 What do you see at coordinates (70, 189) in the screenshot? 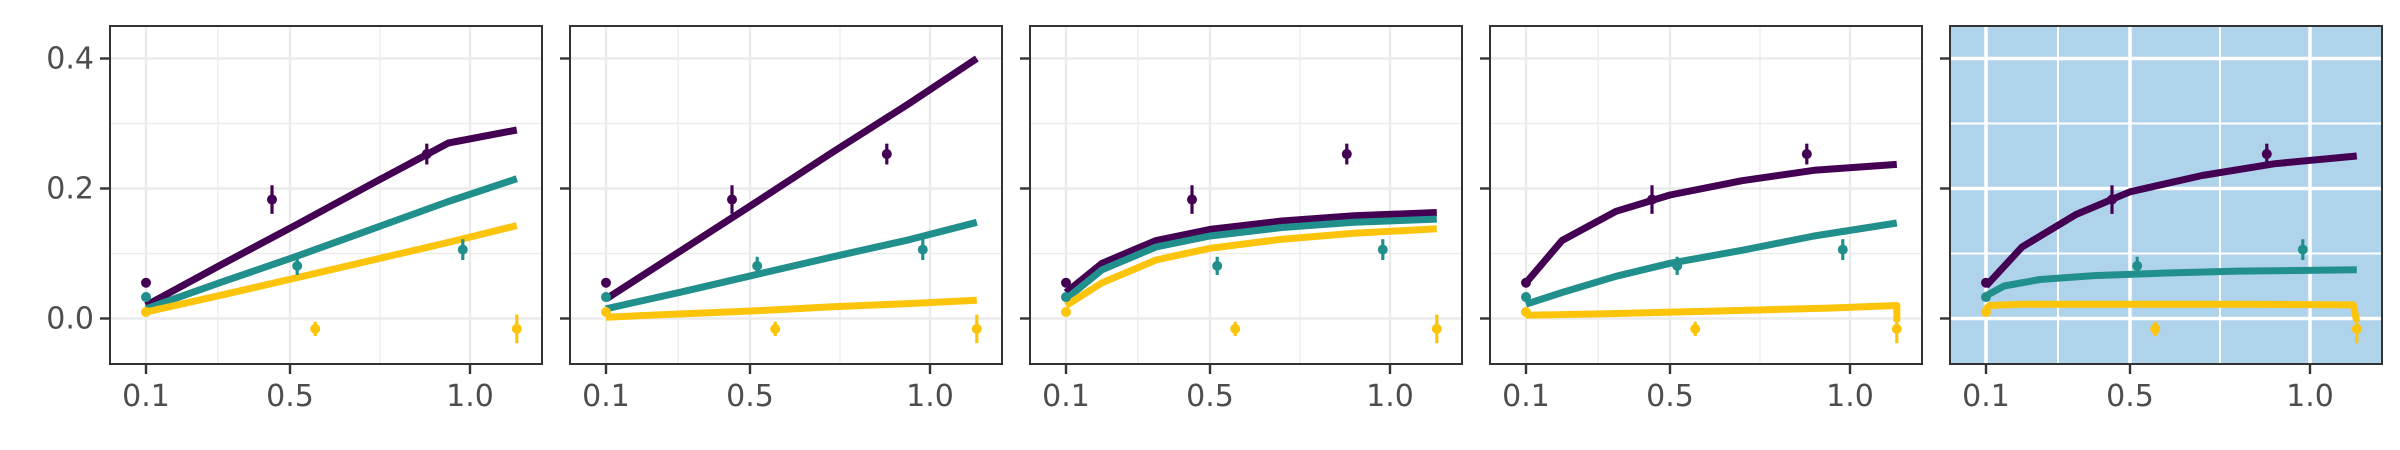
I see `y-tick-label: 0.2` at bounding box center [70, 189].